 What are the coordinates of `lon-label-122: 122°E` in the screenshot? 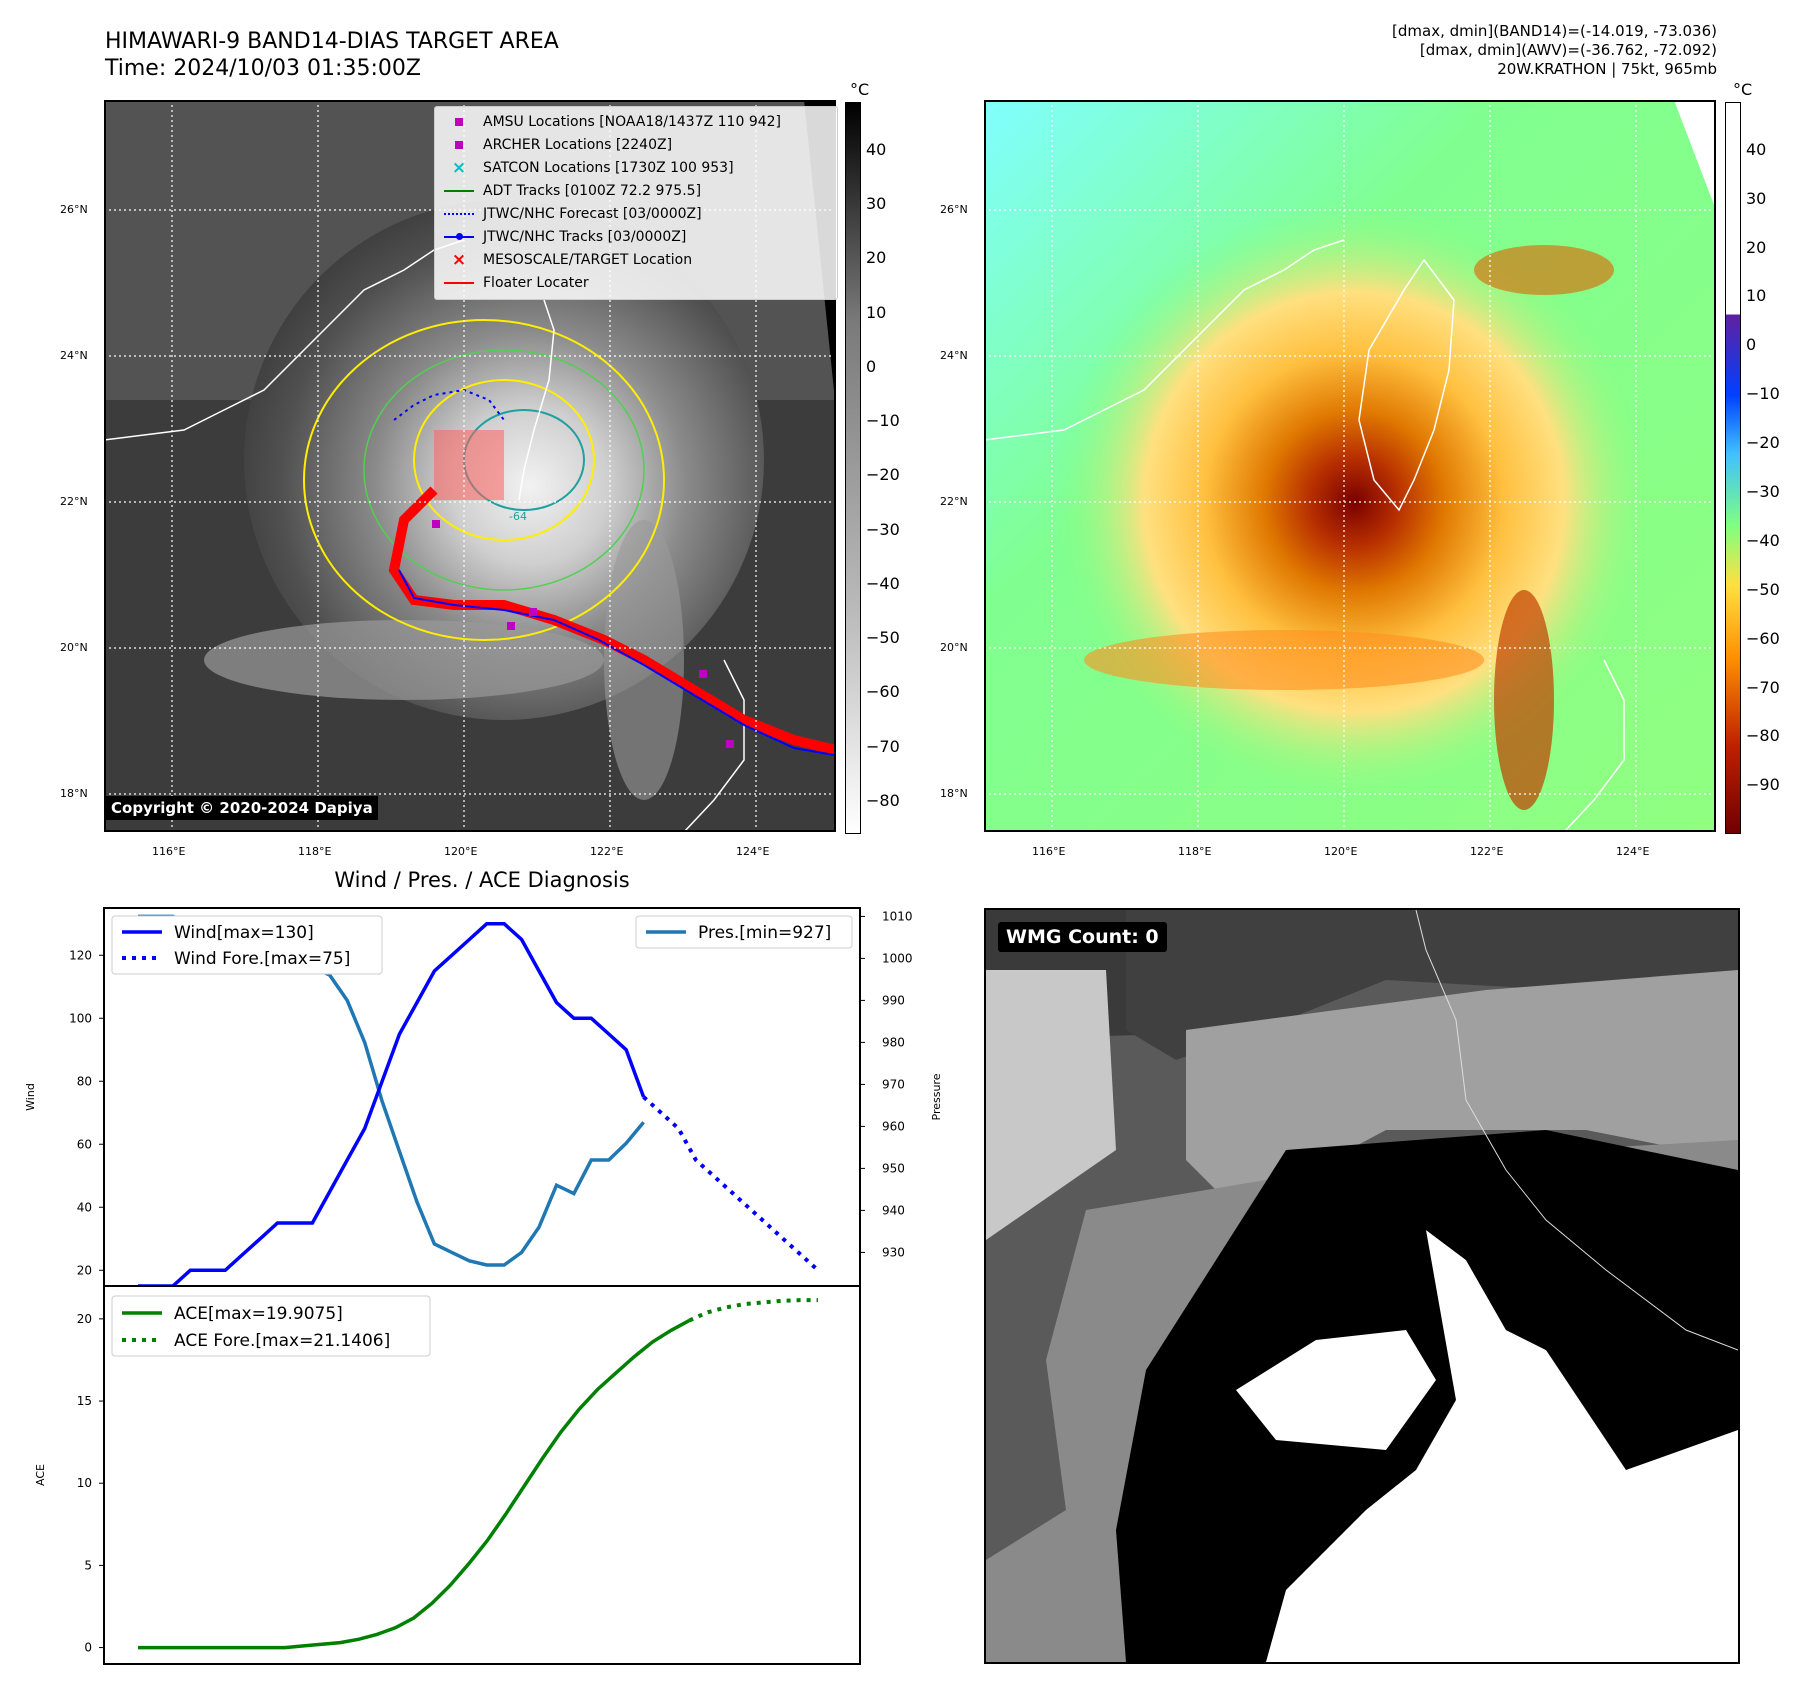 It's located at (607, 851).